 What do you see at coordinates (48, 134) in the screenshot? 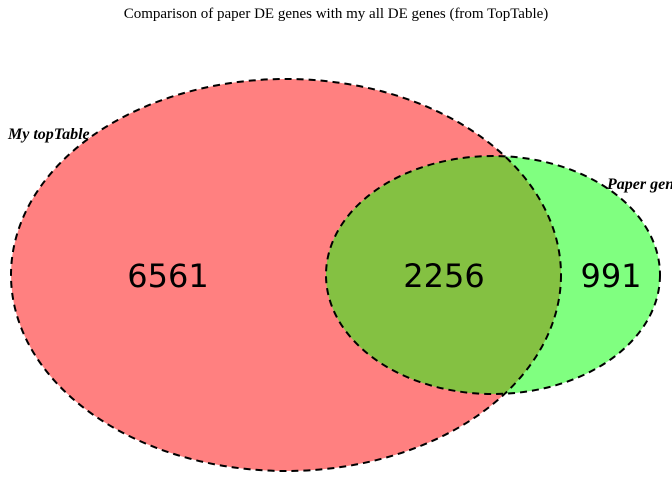
I see `label-my-toptable: My topTable` at bounding box center [48, 134].